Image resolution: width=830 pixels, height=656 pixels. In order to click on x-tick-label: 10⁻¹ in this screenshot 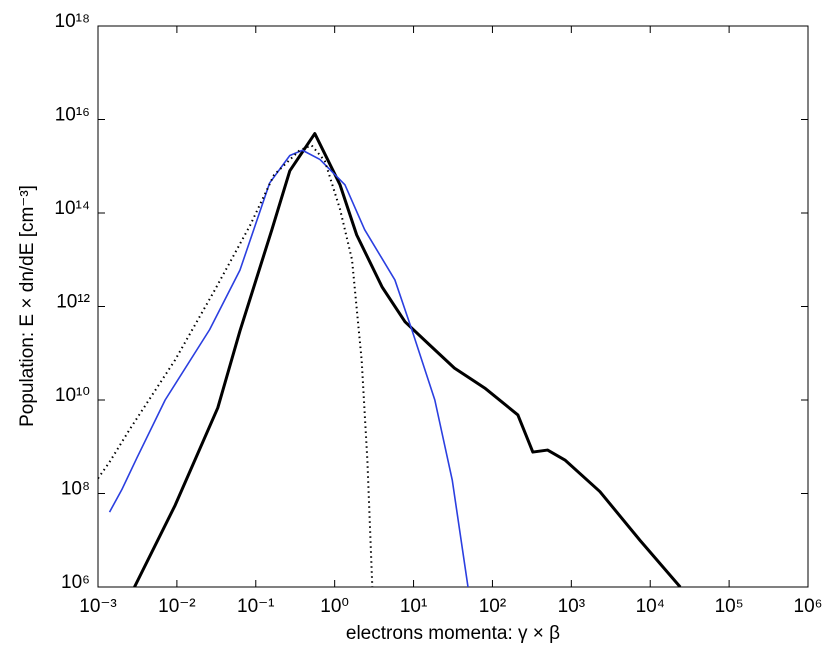, I will do `click(256, 606)`.